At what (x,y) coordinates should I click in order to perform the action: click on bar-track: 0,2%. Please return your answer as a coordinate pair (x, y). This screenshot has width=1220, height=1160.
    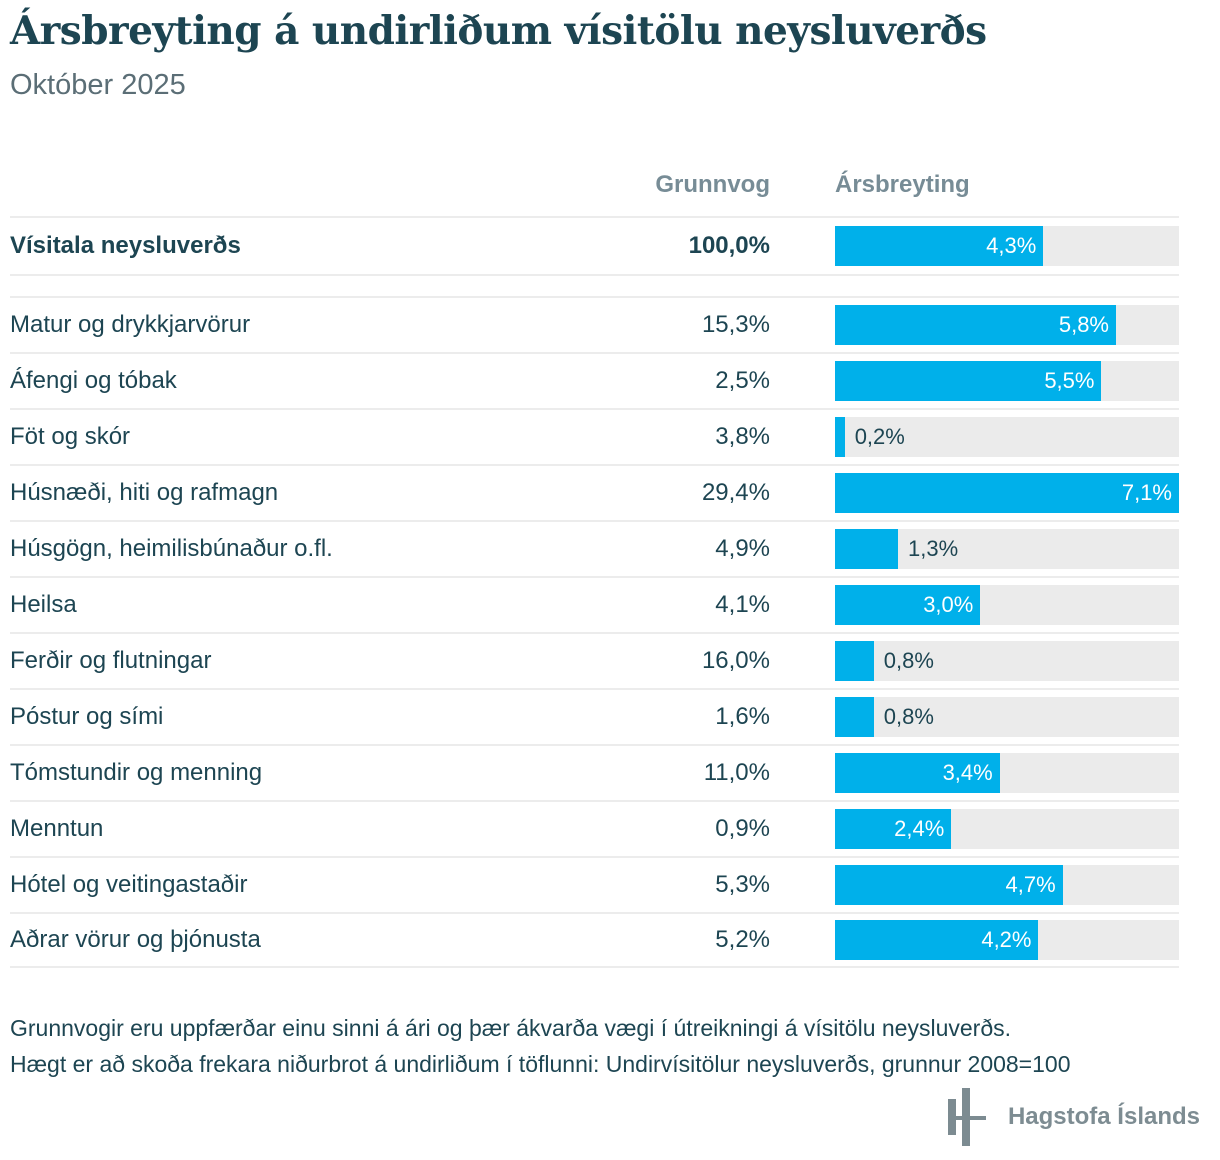
    Looking at the image, I should click on (1007, 437).